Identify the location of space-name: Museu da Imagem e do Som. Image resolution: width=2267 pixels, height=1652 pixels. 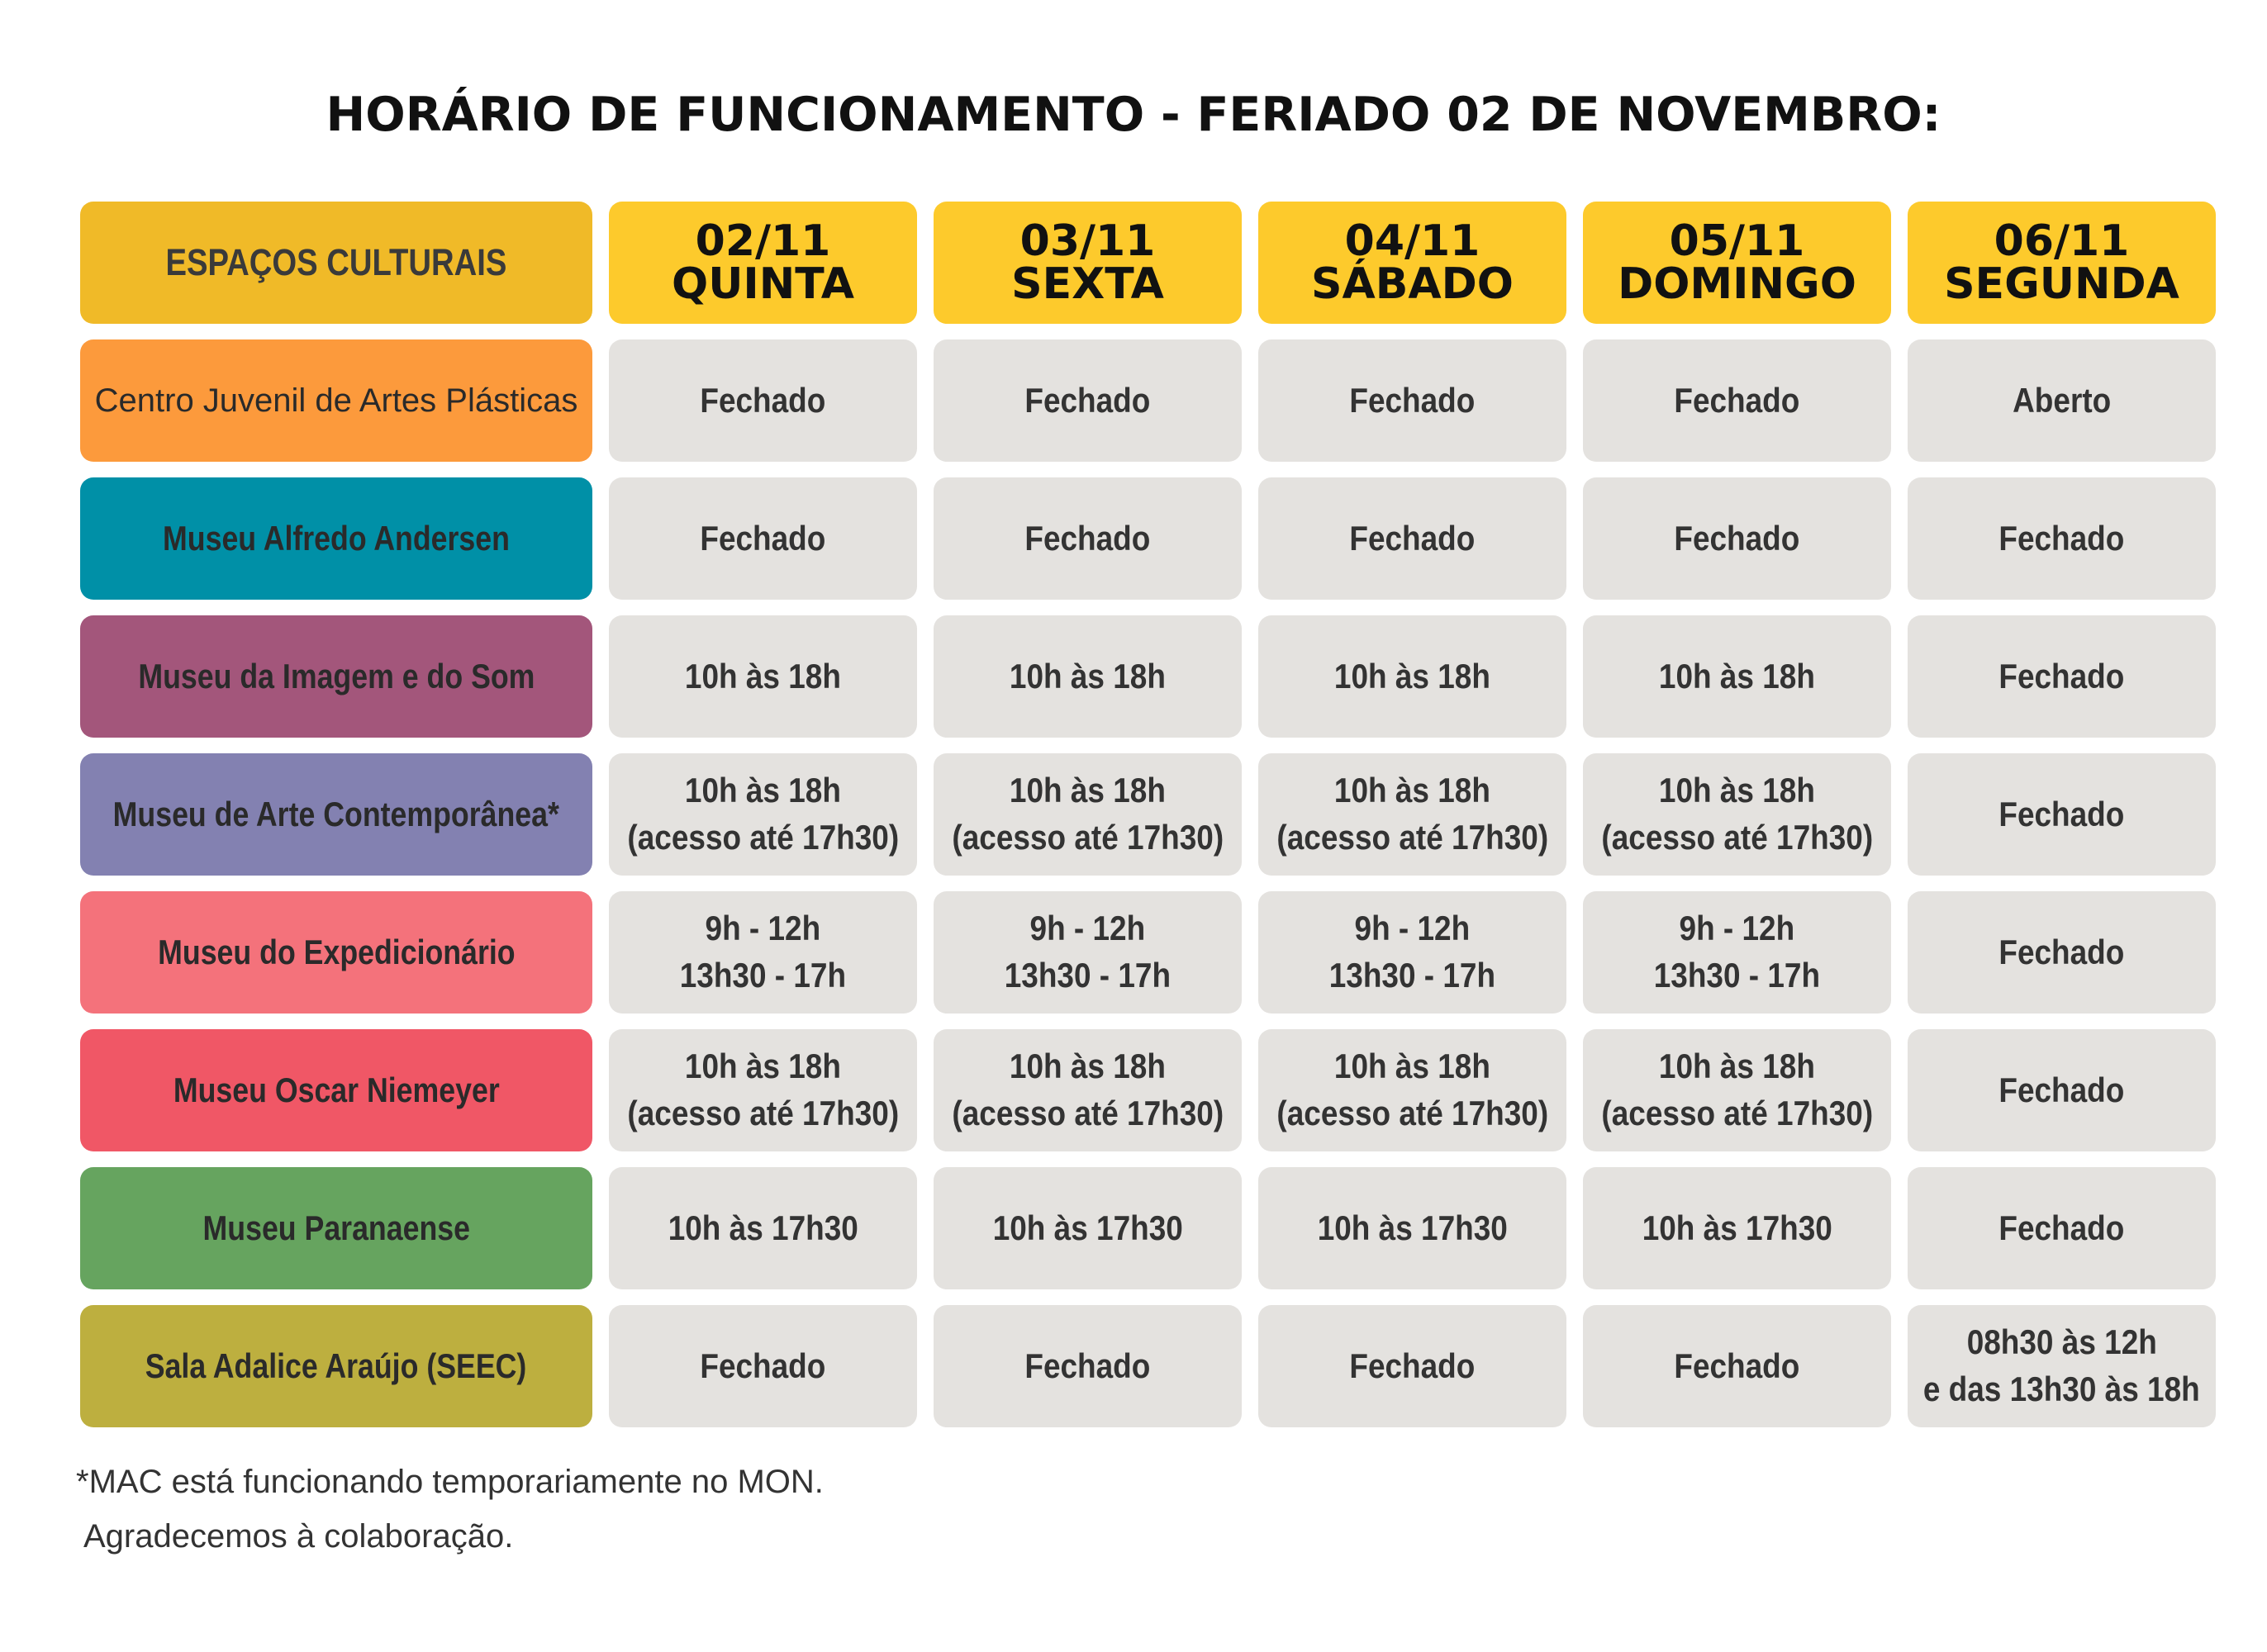
(336, 676).